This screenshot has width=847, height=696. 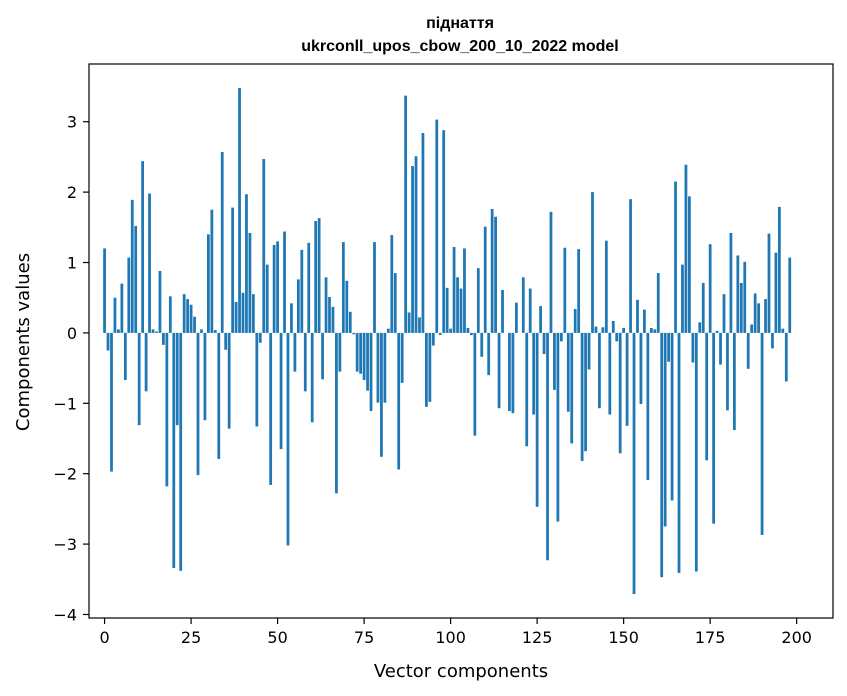 I want to click on y-tick-label: −1, so click(x=65, y=403).